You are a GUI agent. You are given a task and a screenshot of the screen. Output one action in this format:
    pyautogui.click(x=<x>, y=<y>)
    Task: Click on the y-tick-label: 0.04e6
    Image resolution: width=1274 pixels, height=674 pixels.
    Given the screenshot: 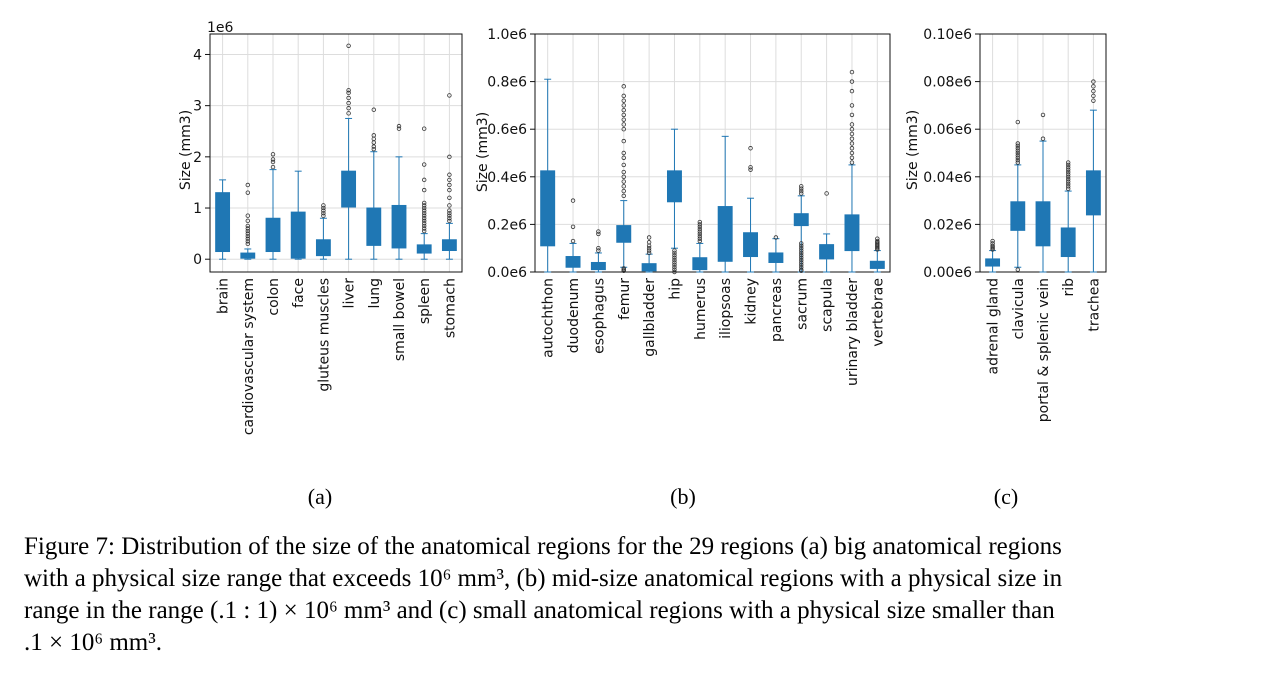 What is the action you would take?
    pyautogui.click(x=947, y=178)
    